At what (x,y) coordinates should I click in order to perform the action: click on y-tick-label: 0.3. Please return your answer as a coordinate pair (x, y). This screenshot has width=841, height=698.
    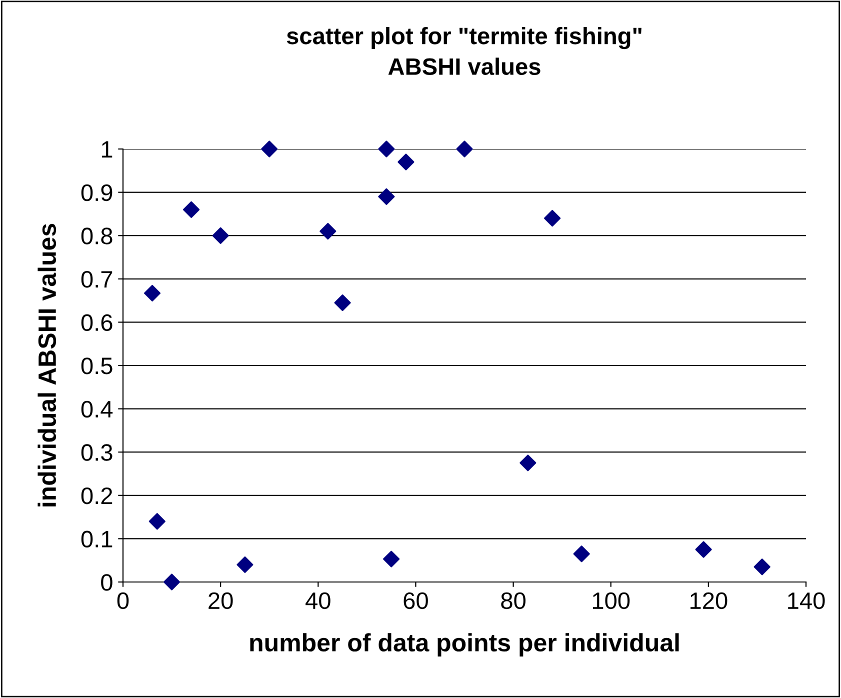
    Looking at the image, I should click on (96, 452).